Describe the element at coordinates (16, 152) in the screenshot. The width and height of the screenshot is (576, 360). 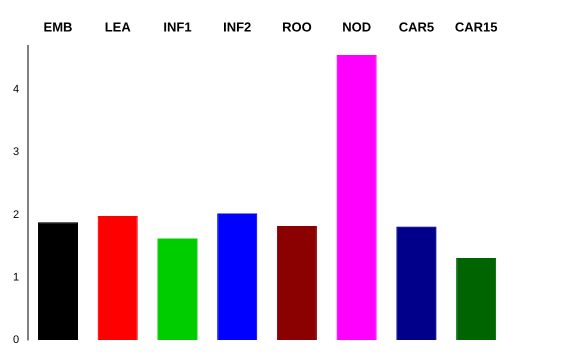
I see `y-tick-label: 3` at that location.